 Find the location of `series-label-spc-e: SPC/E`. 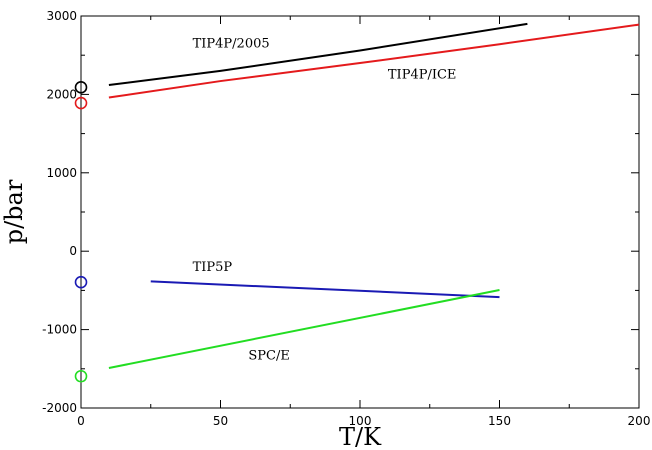

series-label-spc-e: SPC/E is located at coordinates (268, 355).